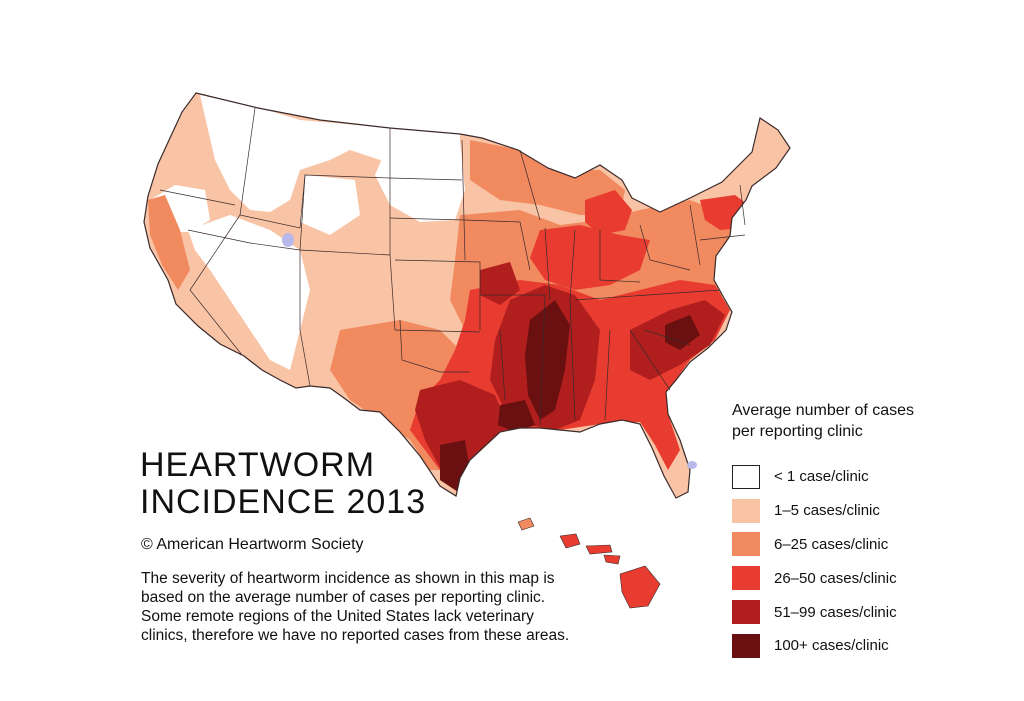 The image size is (1024, 701). I want to click on region-red-ohio-valley, so click(590, 257).